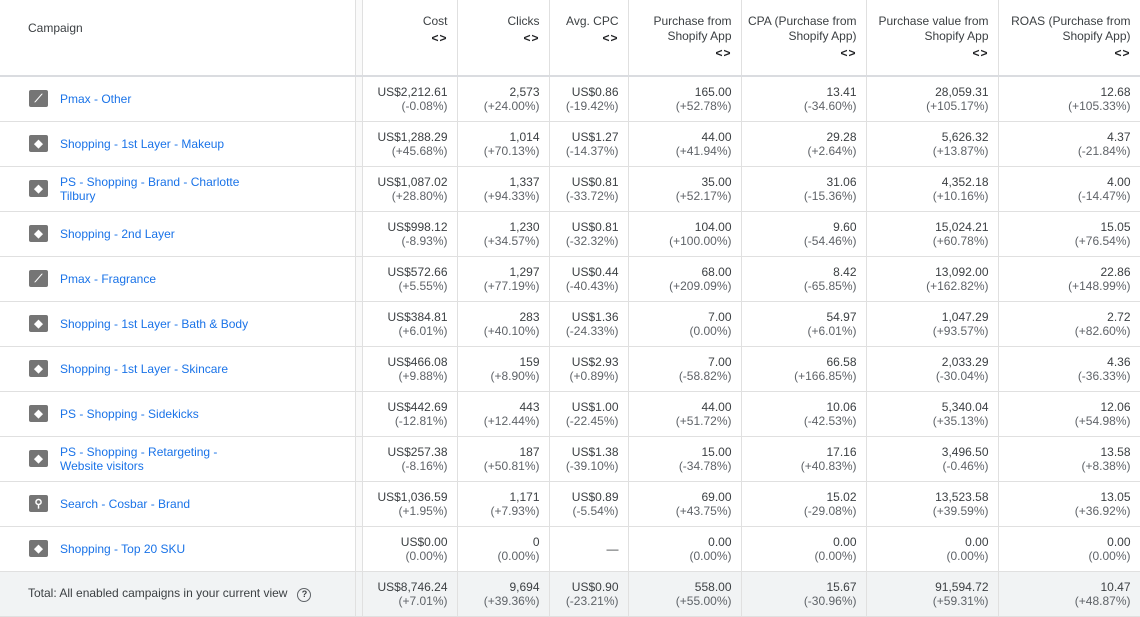 The width and height of the screenshot is (1140, 617). Describe the element at coordinates (830, 285) in the screenshot. I see `metric-change: (-65.85%)` at that location.